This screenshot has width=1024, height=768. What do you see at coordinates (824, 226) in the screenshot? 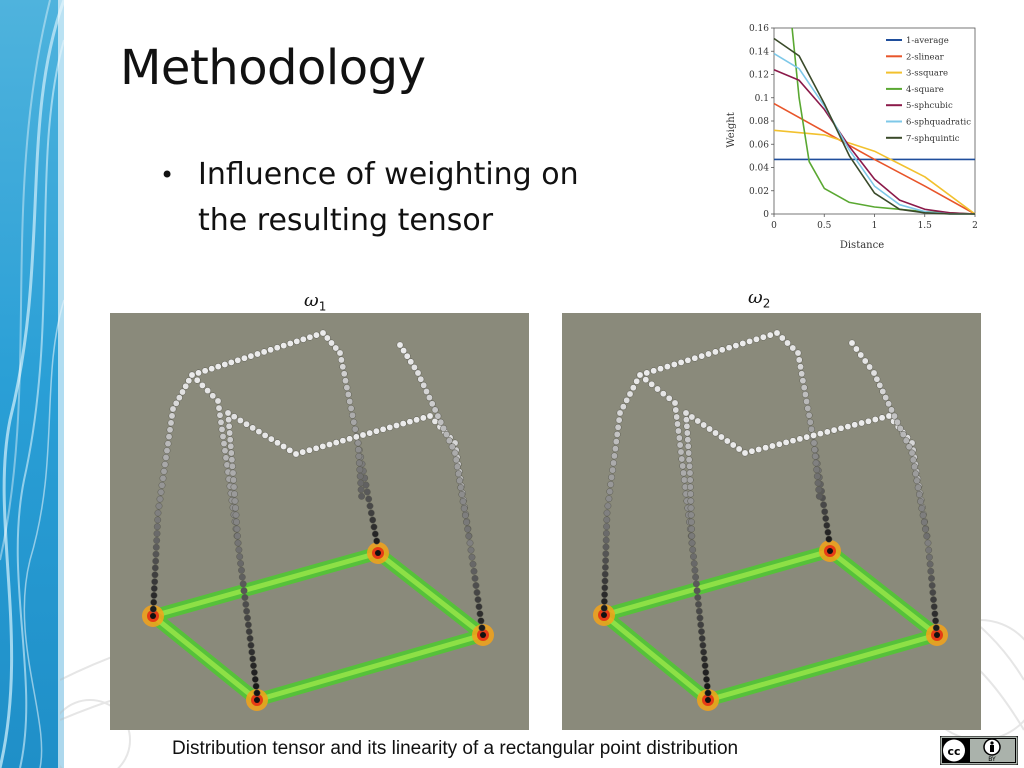
I see `x-tick-label: 0.5` at bounding box center [824, 226].